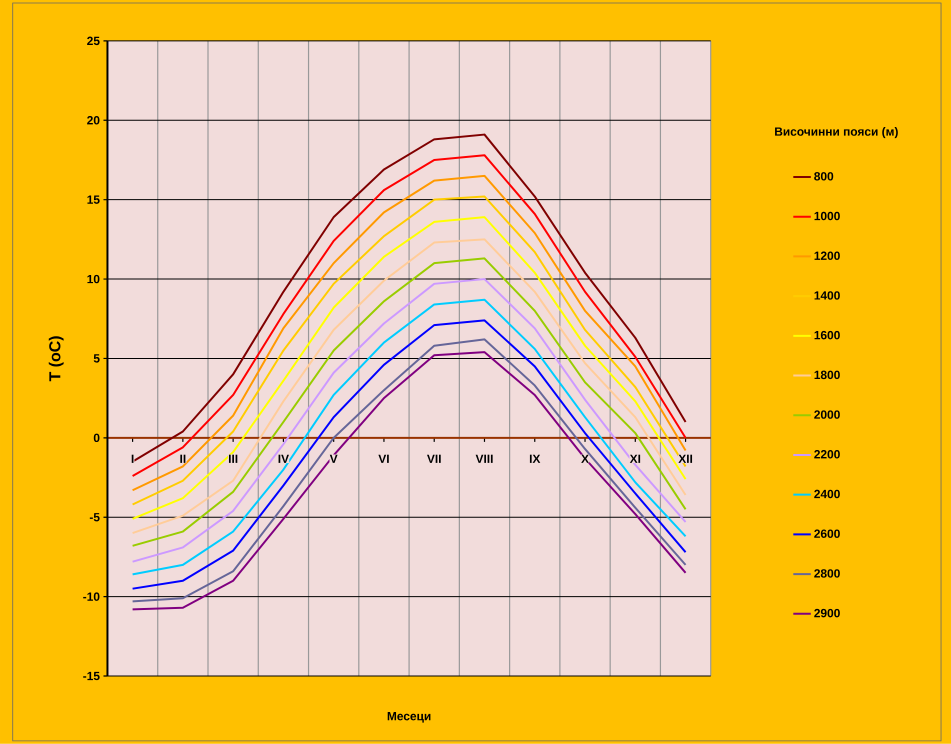  What do you see at coordinates (93, 41) in the screenshot?
I see `y-tick-label: 25` at bounding box center [93, 41].